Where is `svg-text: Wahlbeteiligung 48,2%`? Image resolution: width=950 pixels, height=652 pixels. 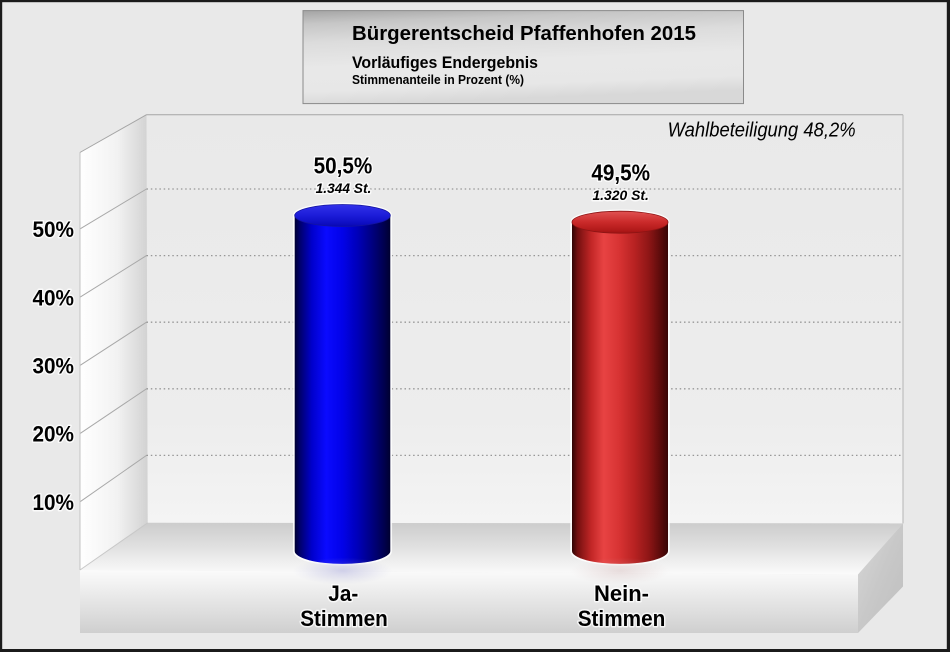 svg-text: Wahlbeteiligung 48,2% is located at coordinates (762, 130).